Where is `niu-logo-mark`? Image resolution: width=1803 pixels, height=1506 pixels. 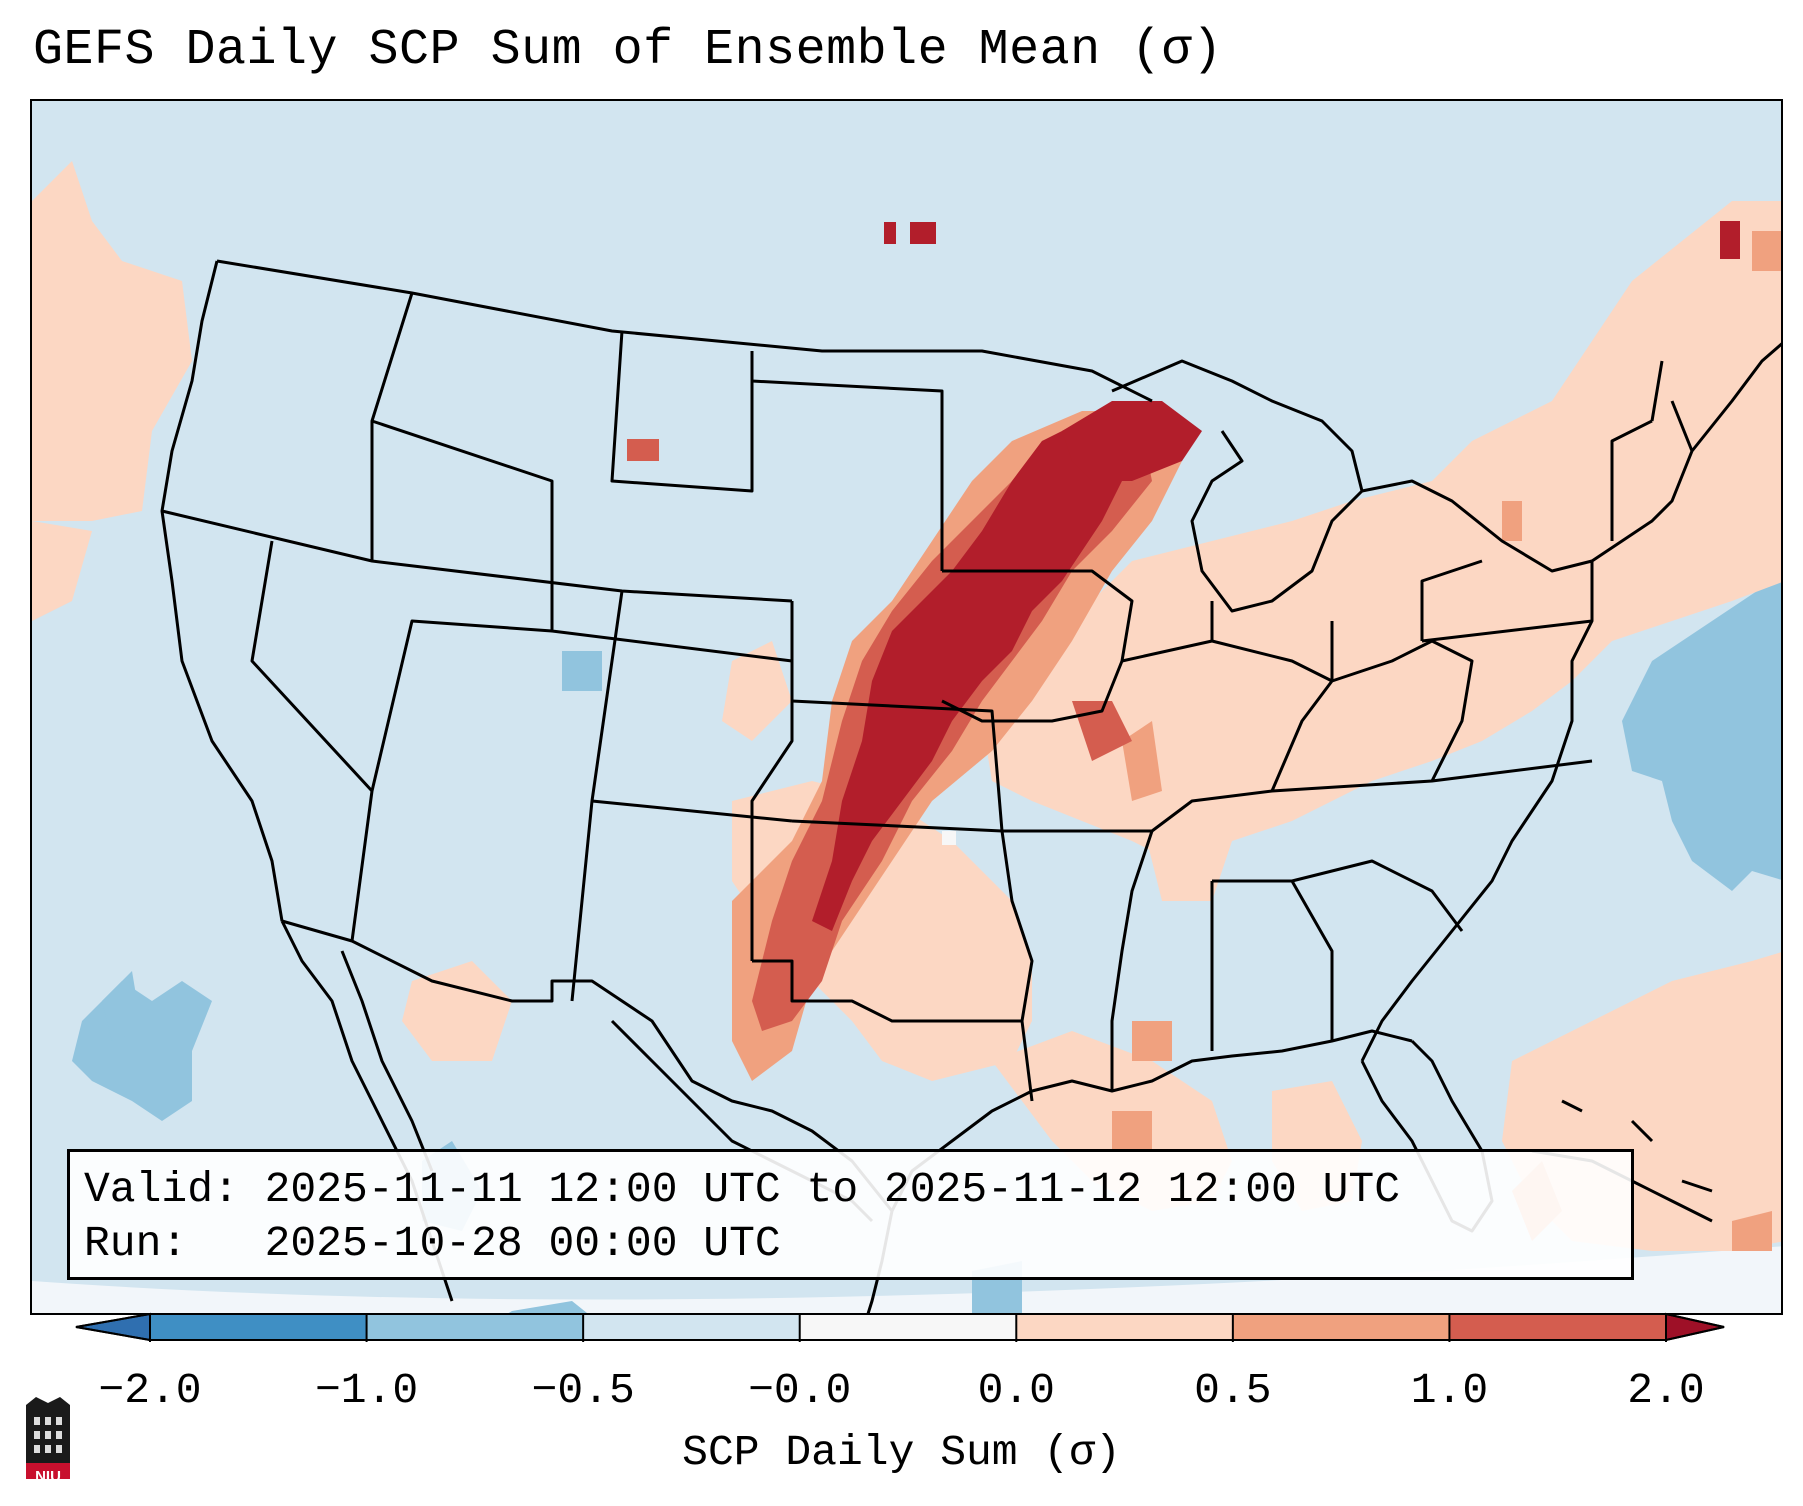 niu-logo-mark is located at coordinates (48, 1438).